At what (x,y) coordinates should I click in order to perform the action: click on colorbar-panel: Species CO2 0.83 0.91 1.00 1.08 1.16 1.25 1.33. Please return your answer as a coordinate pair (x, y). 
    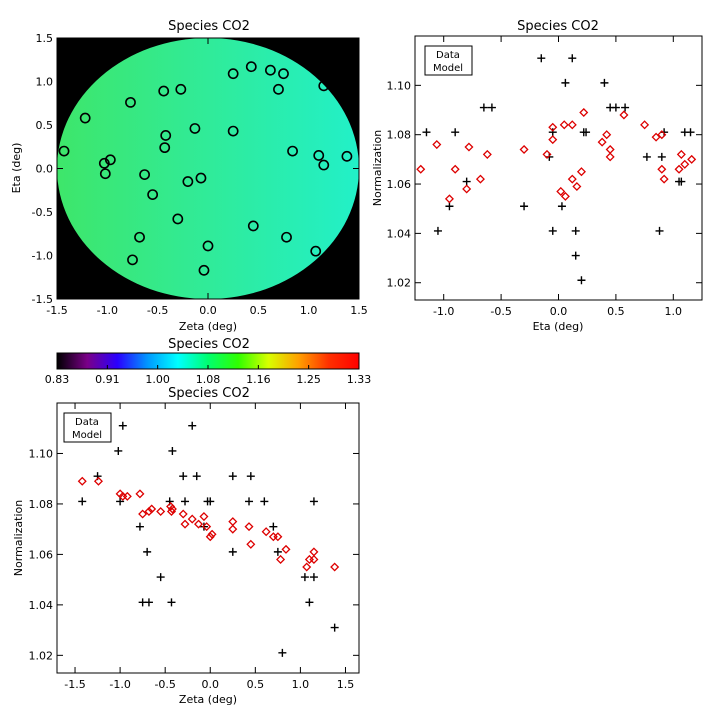
    Looking at the image, I should click on (208, 361).